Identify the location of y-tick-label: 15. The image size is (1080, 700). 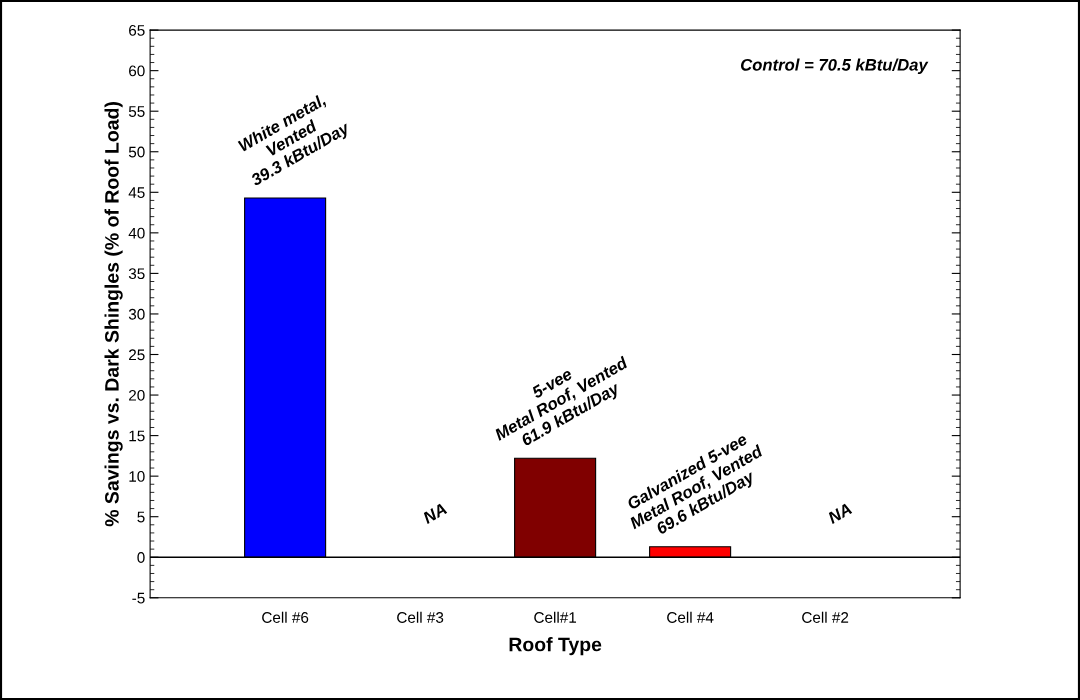
(137, 436).